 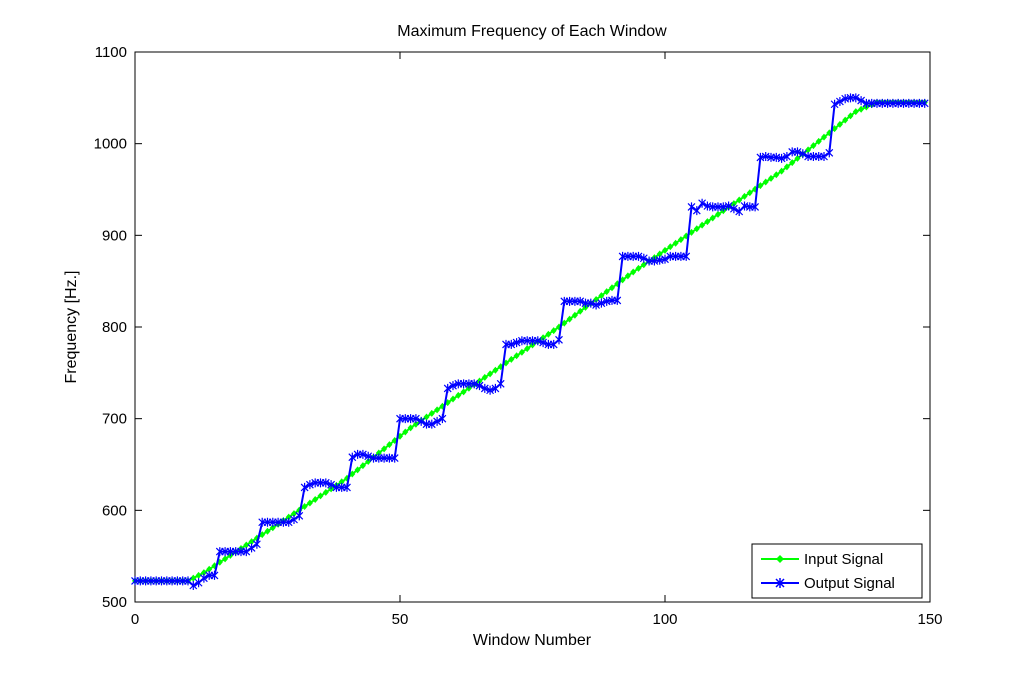 I want to click on y-tick-label: 1100, so click(x=111, y=52).